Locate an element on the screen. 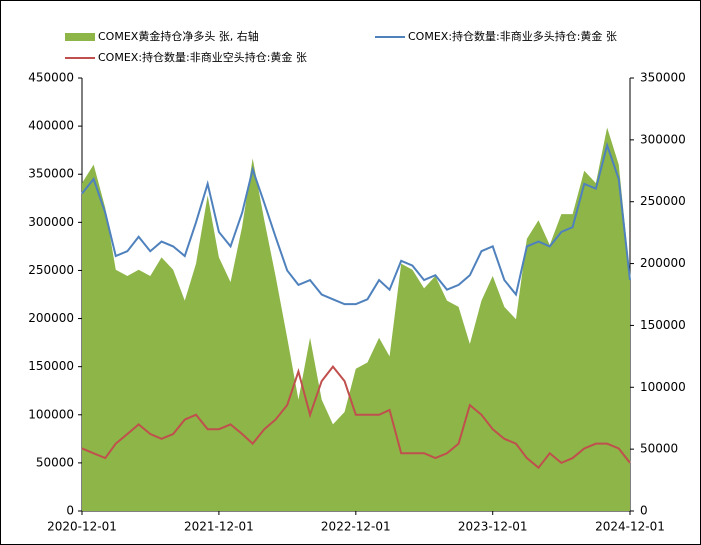  y-tick-label: 450000 is located at coordinates (51, 78).